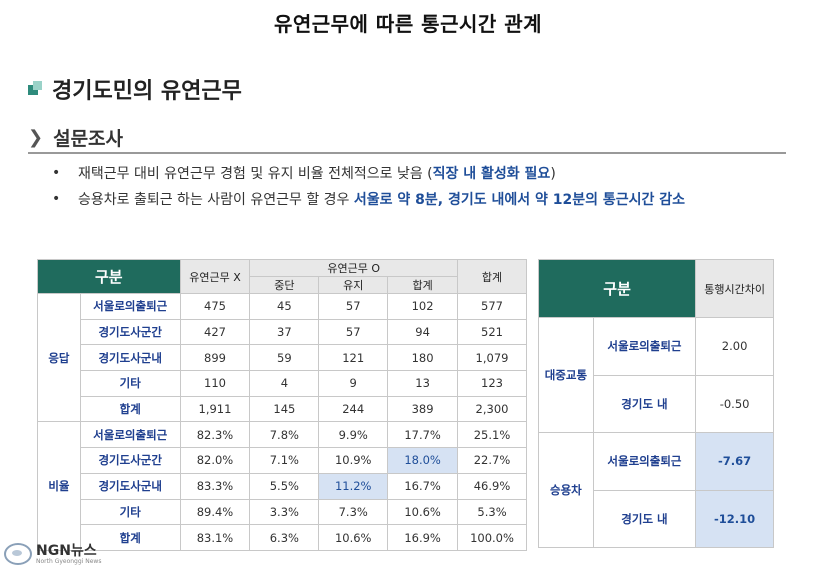 Image resolution: width=816 pixels, height=570 pixels. Describe the element at coordinates (18, 554) in the screenshot. I see `globe-logo-icon` at that location.